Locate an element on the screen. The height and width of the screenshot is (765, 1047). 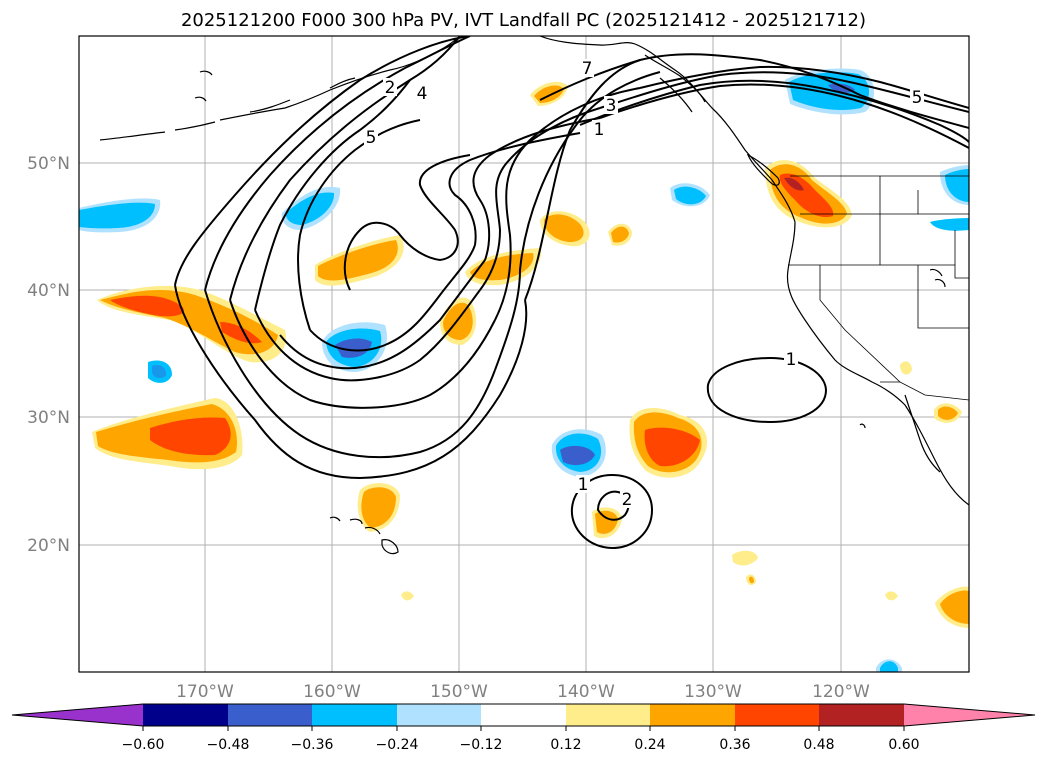
contour-label-1-east: 1 is located at coordinates (791, 360).